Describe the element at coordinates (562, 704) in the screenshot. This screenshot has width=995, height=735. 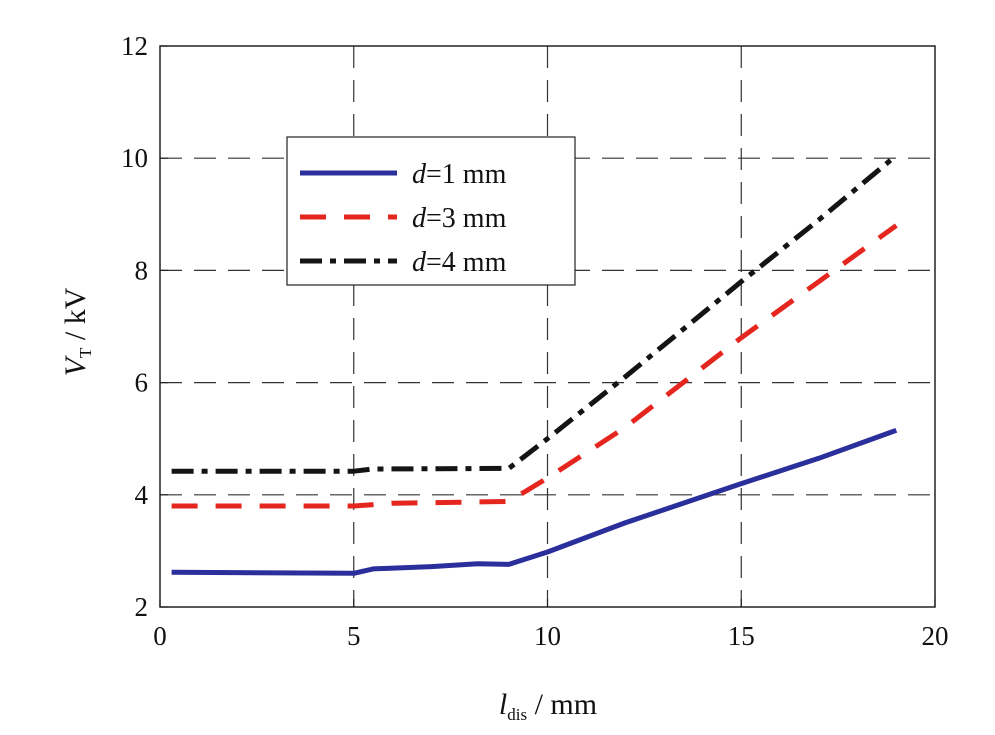
I see `x-axis-unit: / mm` at that location.